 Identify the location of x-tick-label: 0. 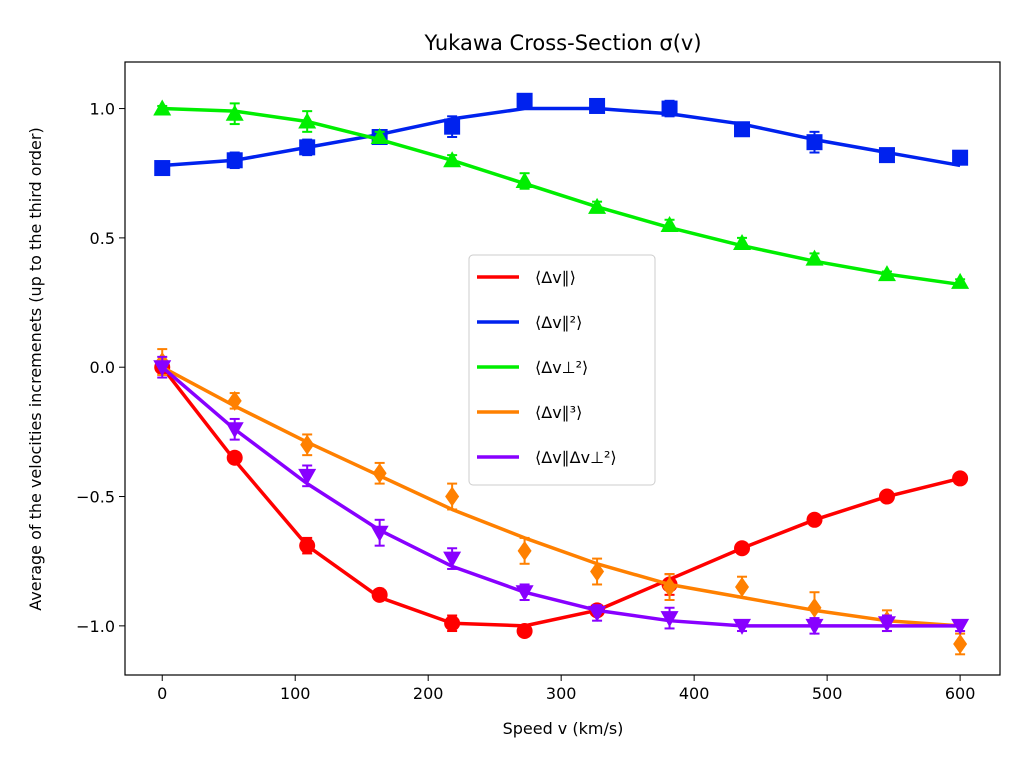
(162, 693).